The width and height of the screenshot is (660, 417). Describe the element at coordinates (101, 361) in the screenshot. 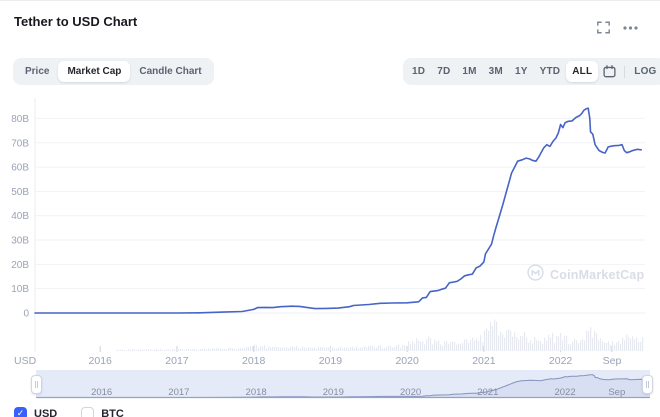

I see `x-axis-label: 2016` at that location.